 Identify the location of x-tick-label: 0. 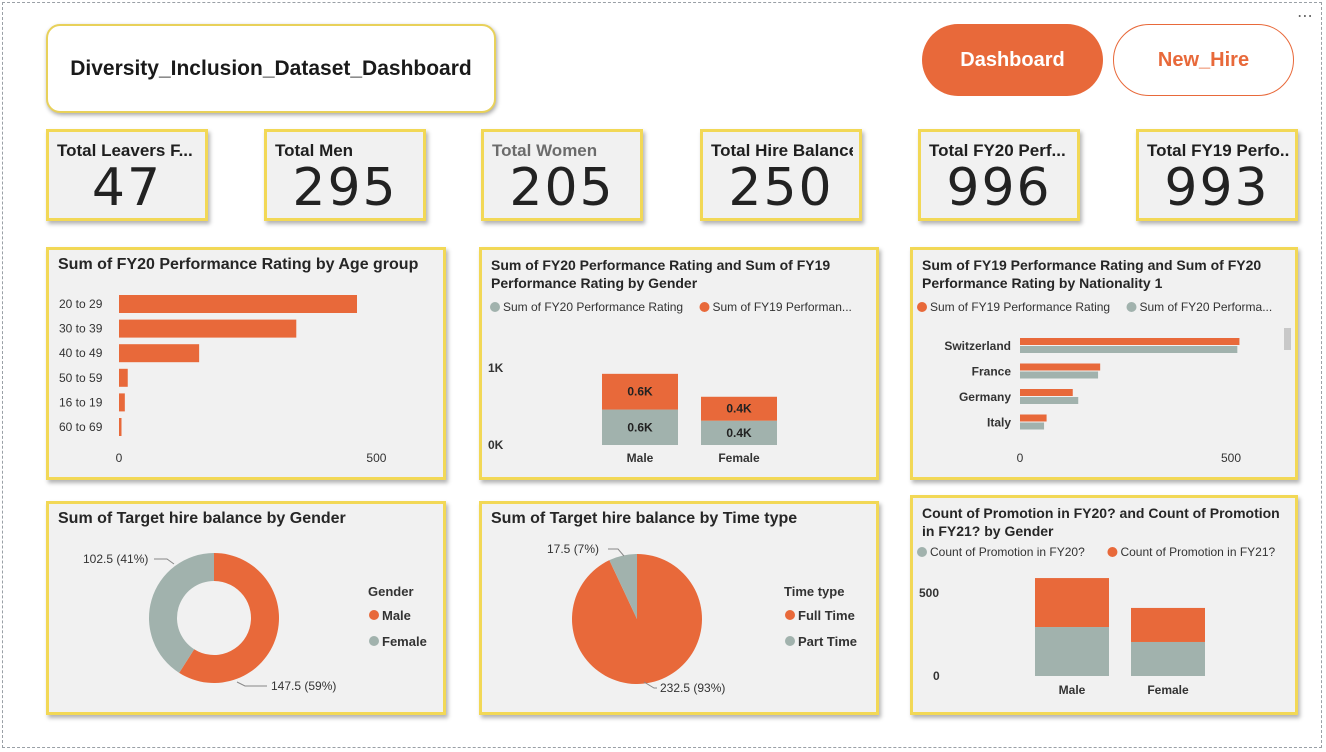
(1020, 458).